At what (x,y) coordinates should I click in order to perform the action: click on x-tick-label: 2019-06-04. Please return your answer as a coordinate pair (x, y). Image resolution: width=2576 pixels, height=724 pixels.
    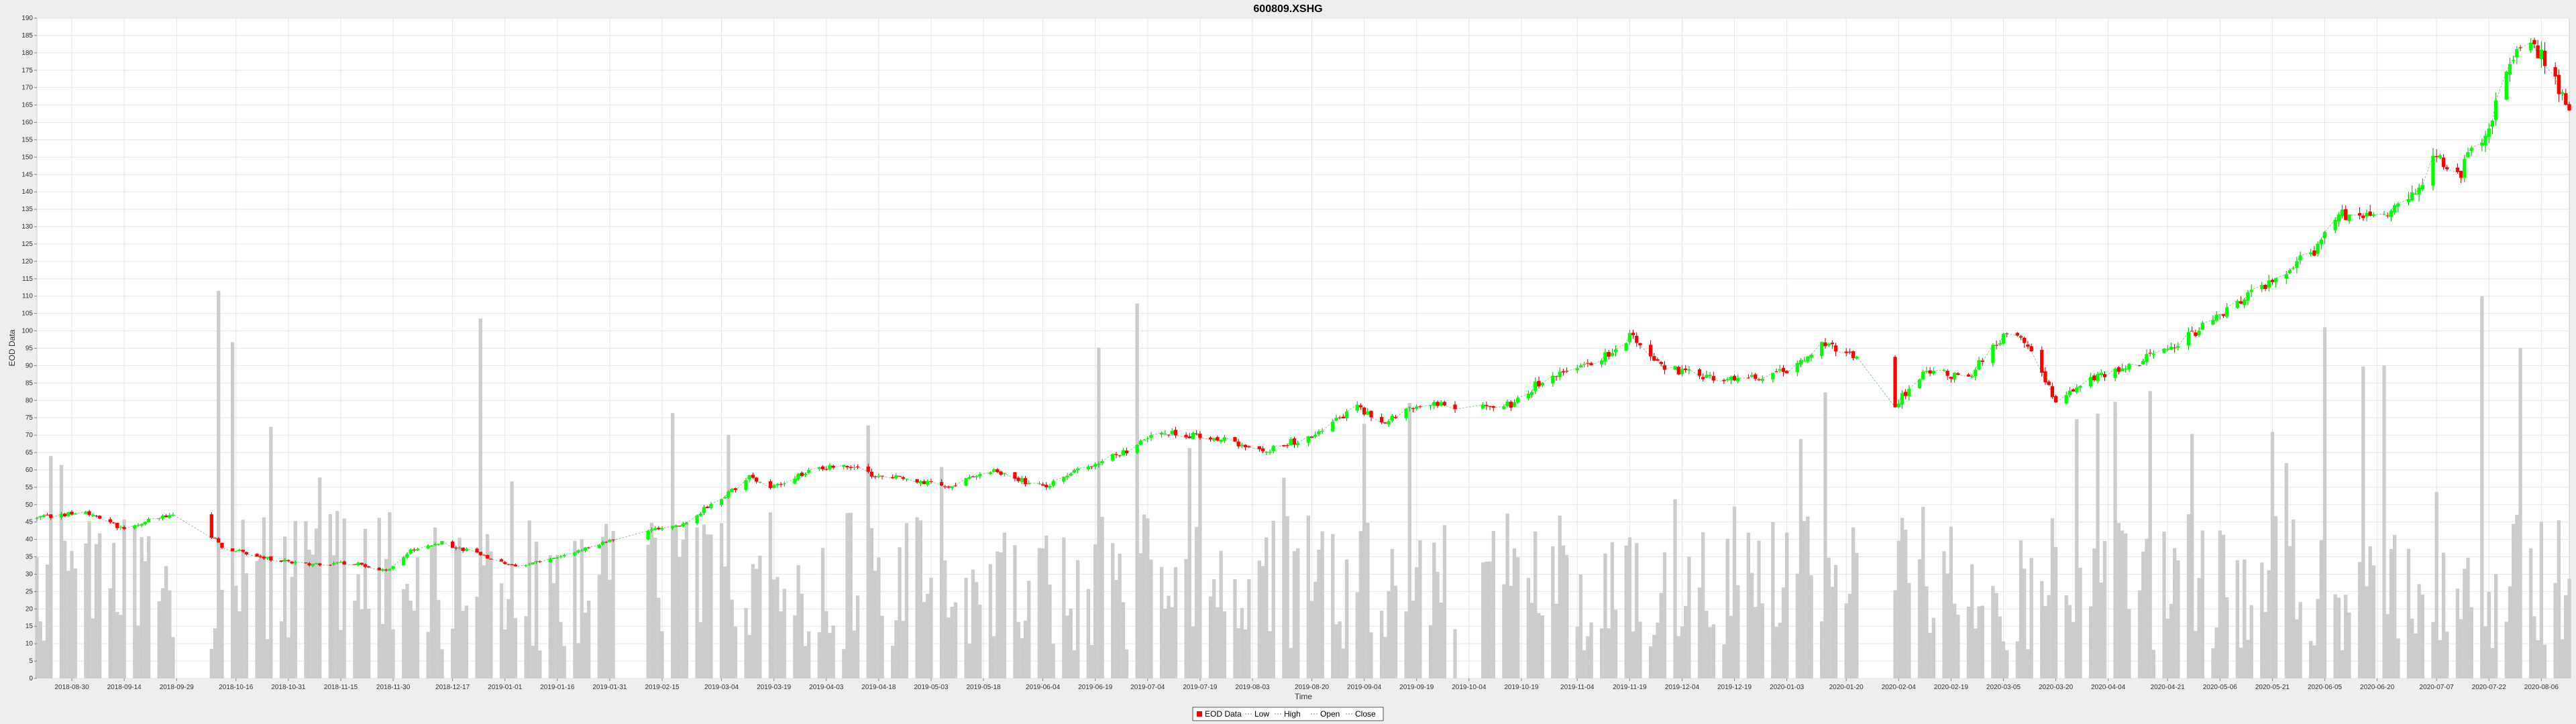
    Looking at the image, I should click on (1043, 687).